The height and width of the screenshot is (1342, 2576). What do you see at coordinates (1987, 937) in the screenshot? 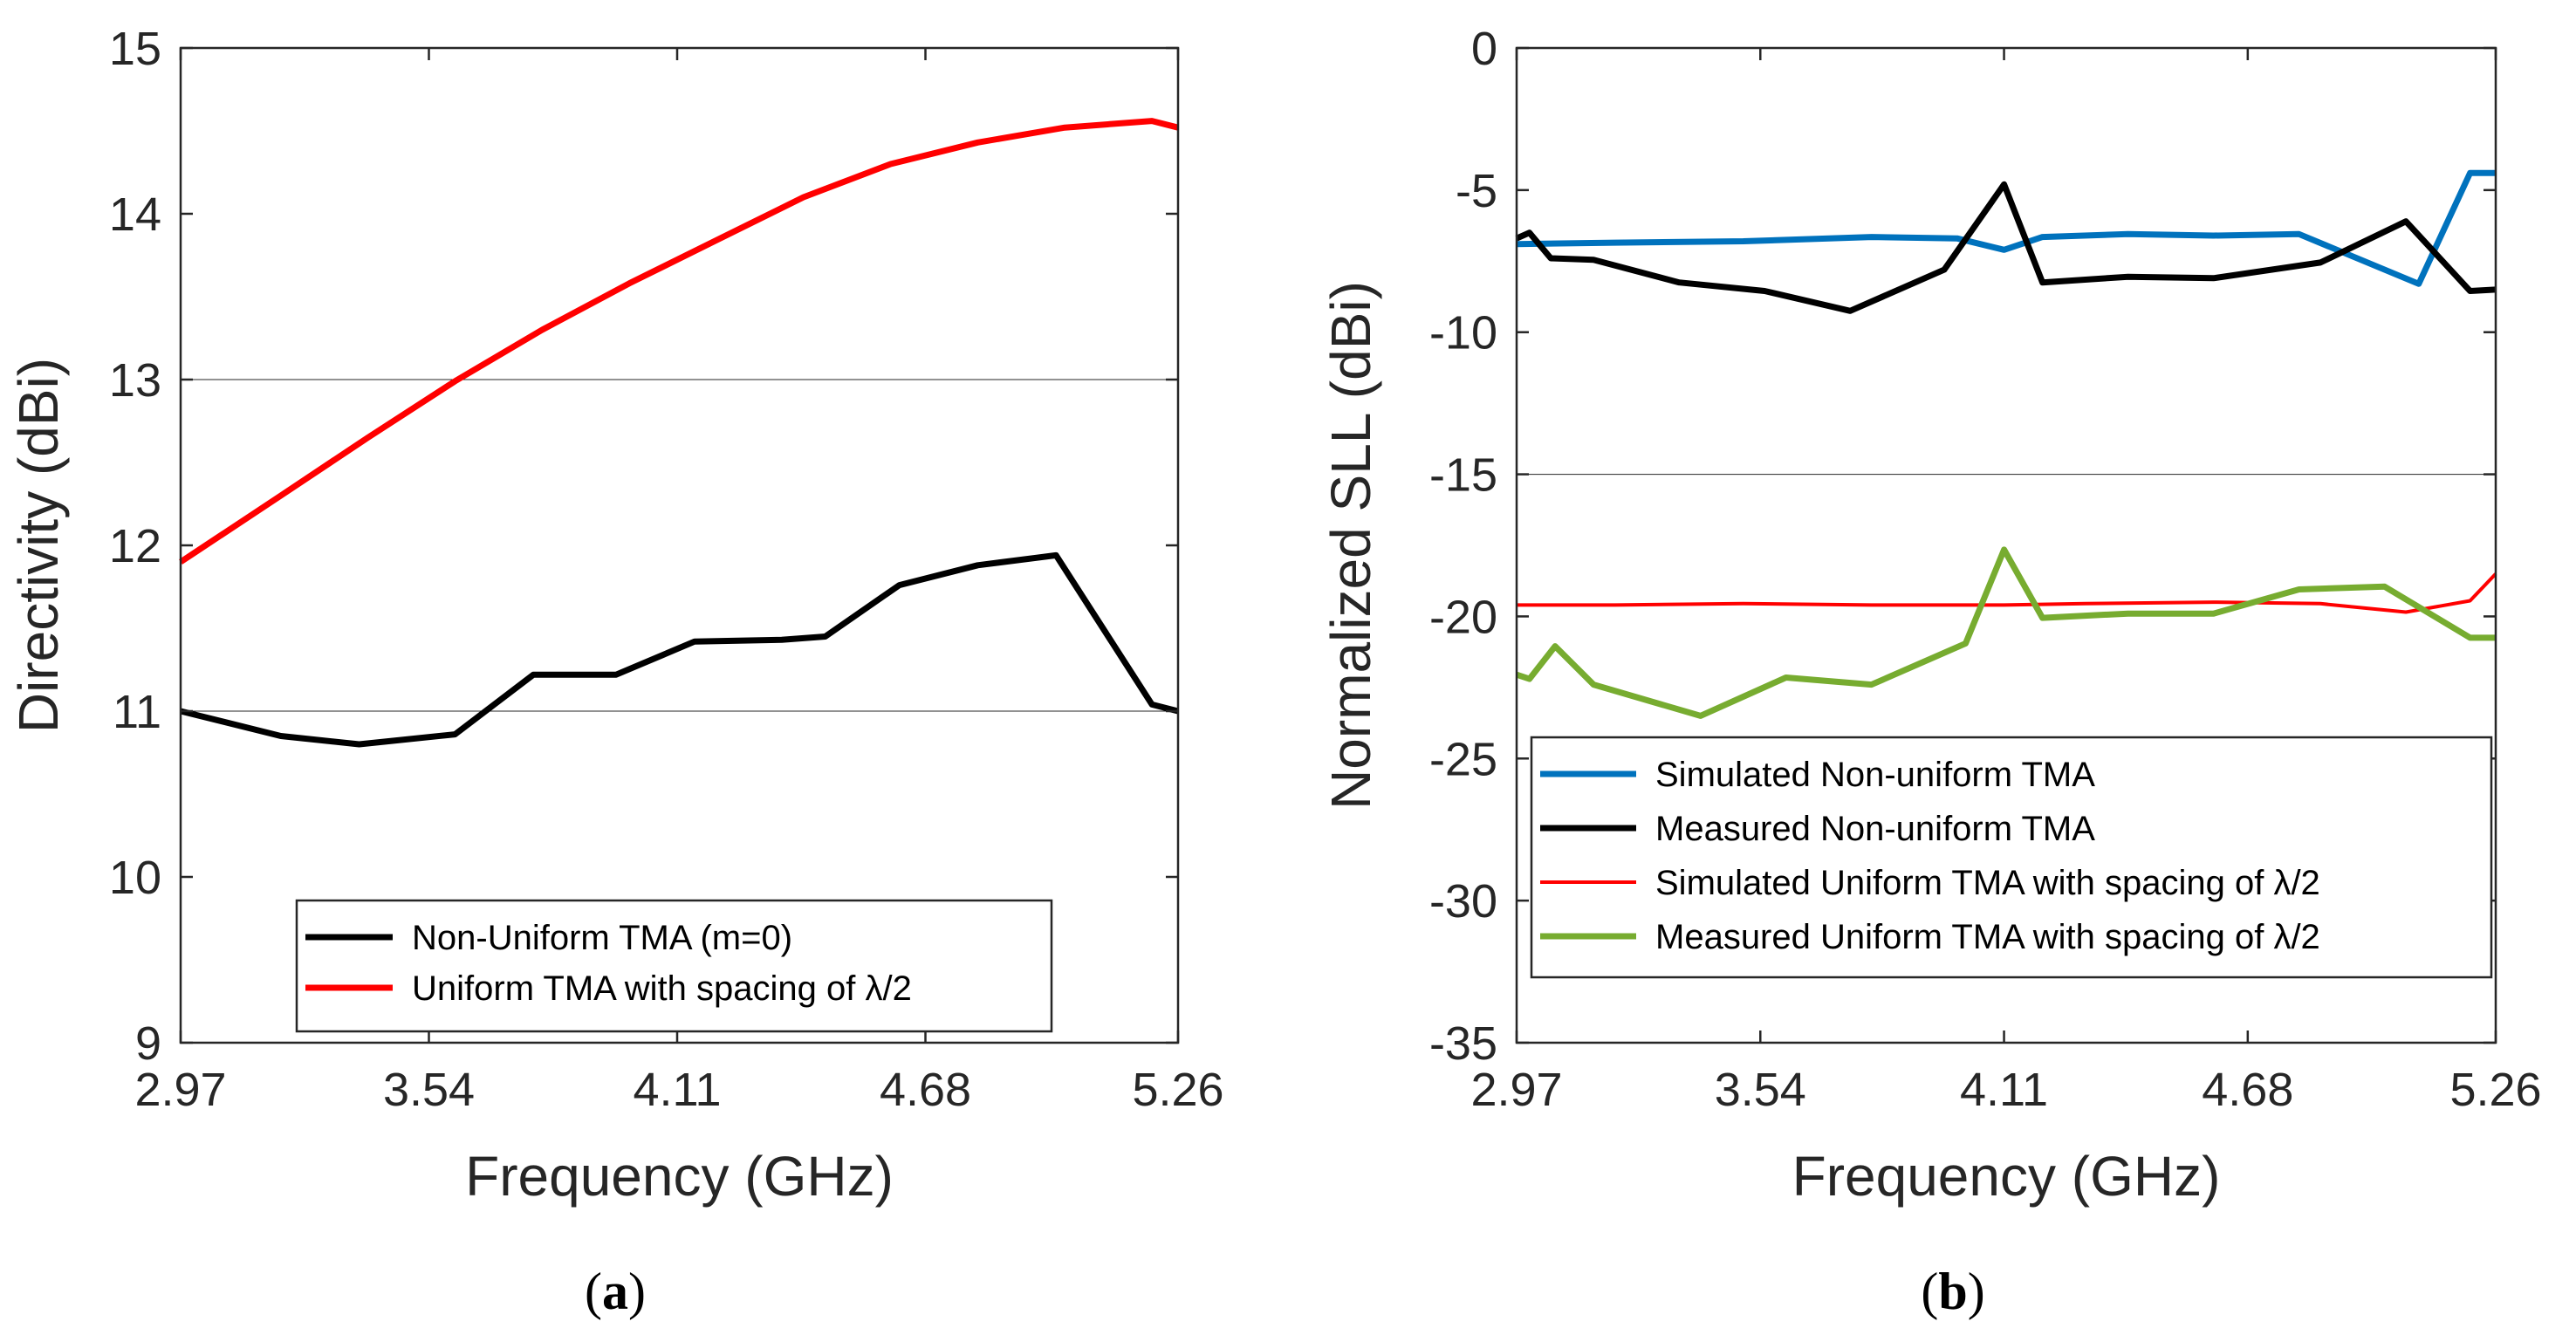
I see `legend-label-3: Measured Uniform TMA with spacing of λ/2` at bounding box center [1987, 937].